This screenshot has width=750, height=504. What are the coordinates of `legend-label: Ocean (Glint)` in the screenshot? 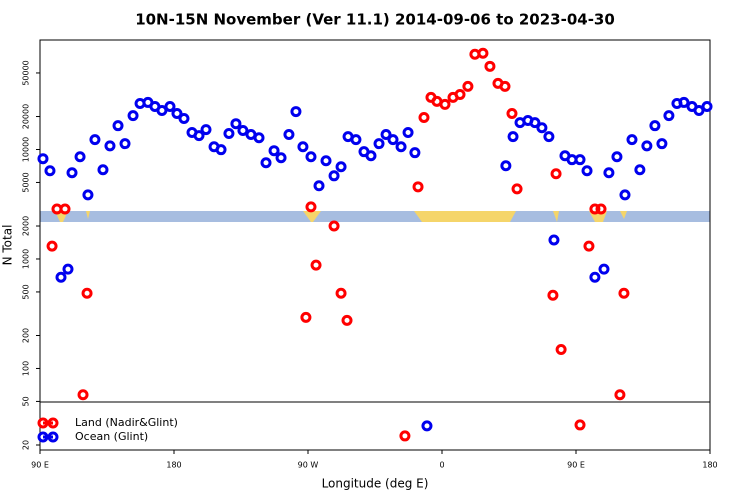 It's located at (111, 436).